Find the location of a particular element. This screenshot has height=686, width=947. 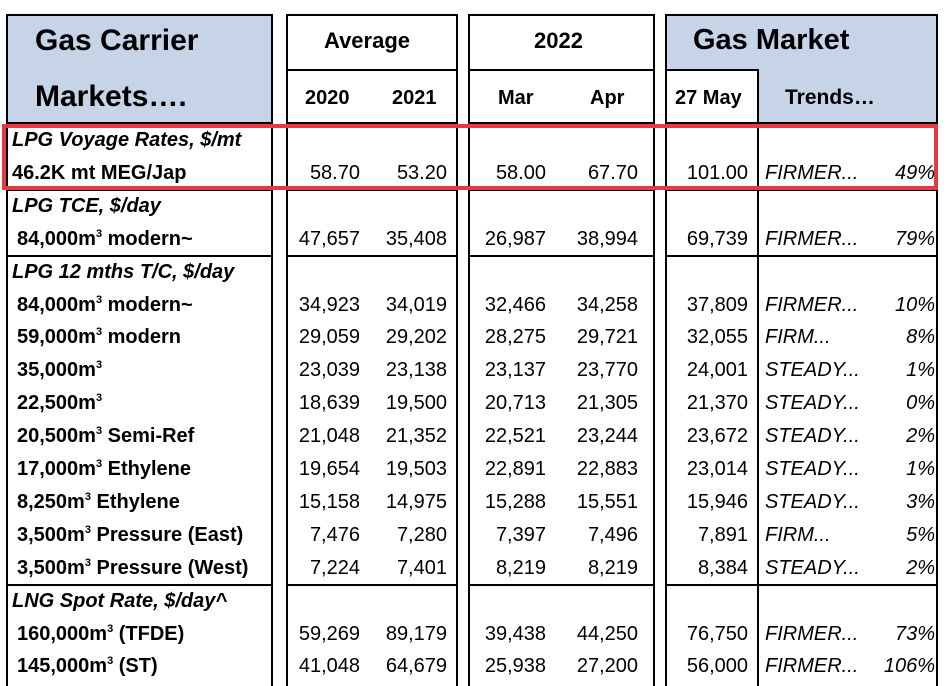

cell-27may: 32,055 is located at coordinates (717, 337).